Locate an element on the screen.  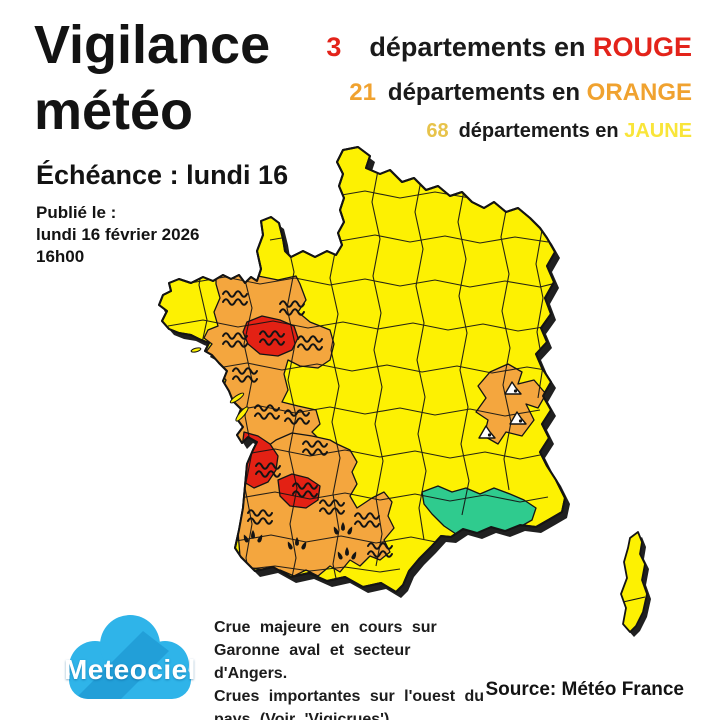
red-dept-lot-et-garonne is located at coordinates (299, 491).